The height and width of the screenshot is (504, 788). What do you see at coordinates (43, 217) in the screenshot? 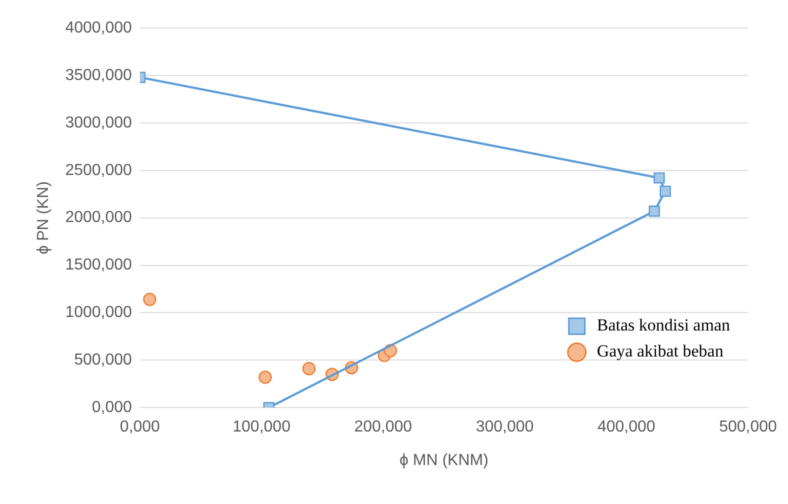
I see `y-axis-title: ϕ PN (KN)` at bounding box center [43, 217].